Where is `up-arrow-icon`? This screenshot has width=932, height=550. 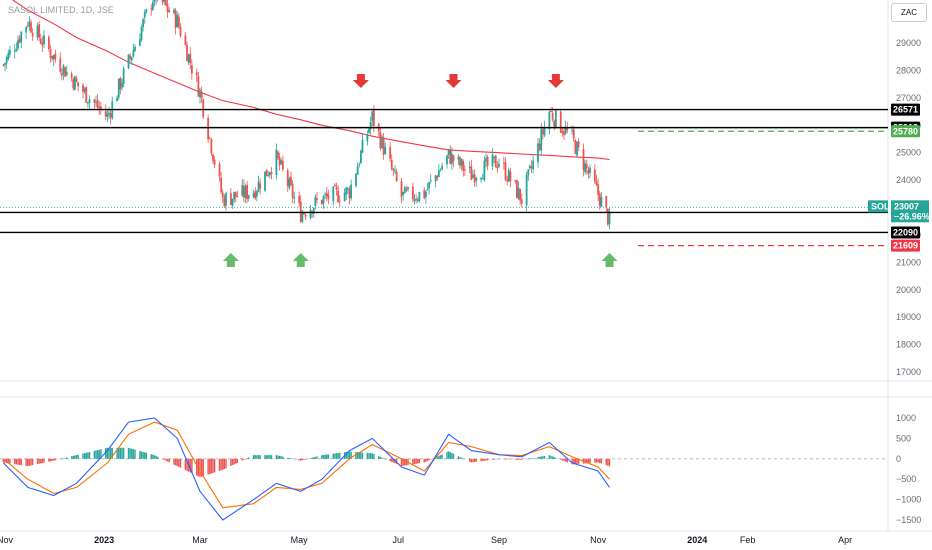 up-arrow-icon is located at coordinates (230, 260).